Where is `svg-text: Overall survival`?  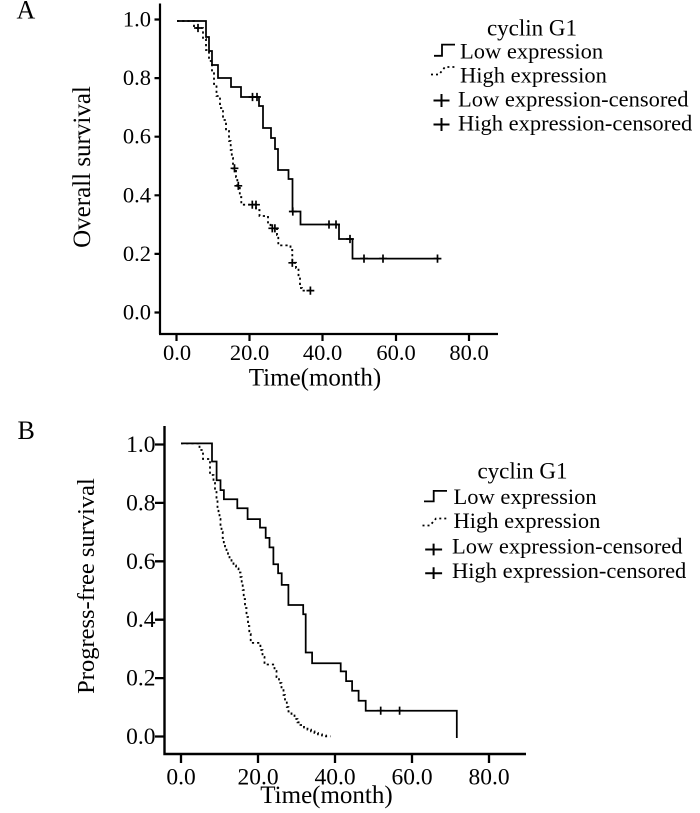
svg-text: Overall survival is located at coordinates (82, 167).